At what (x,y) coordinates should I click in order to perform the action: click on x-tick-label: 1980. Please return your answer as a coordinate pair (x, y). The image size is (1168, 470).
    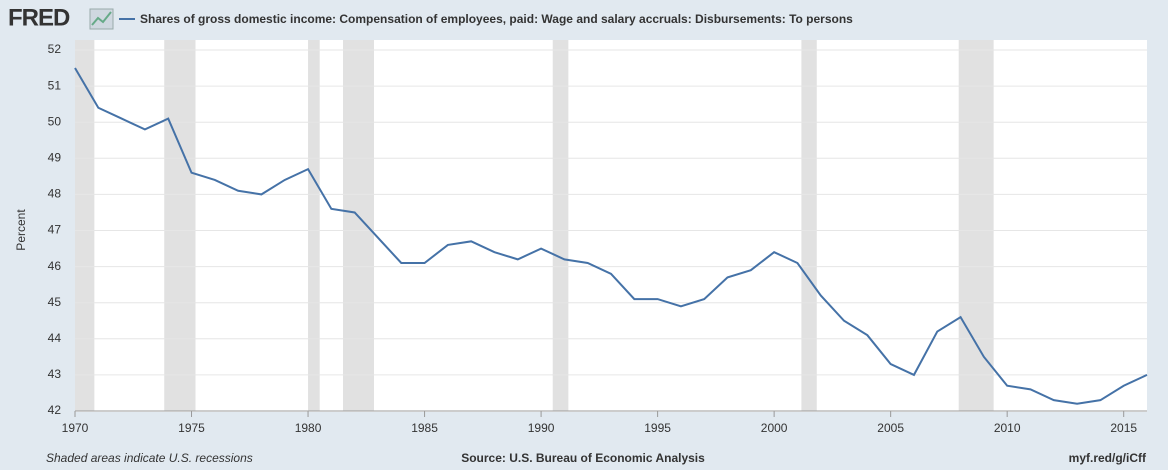
    Looking at the image, I should click on (308, 428).